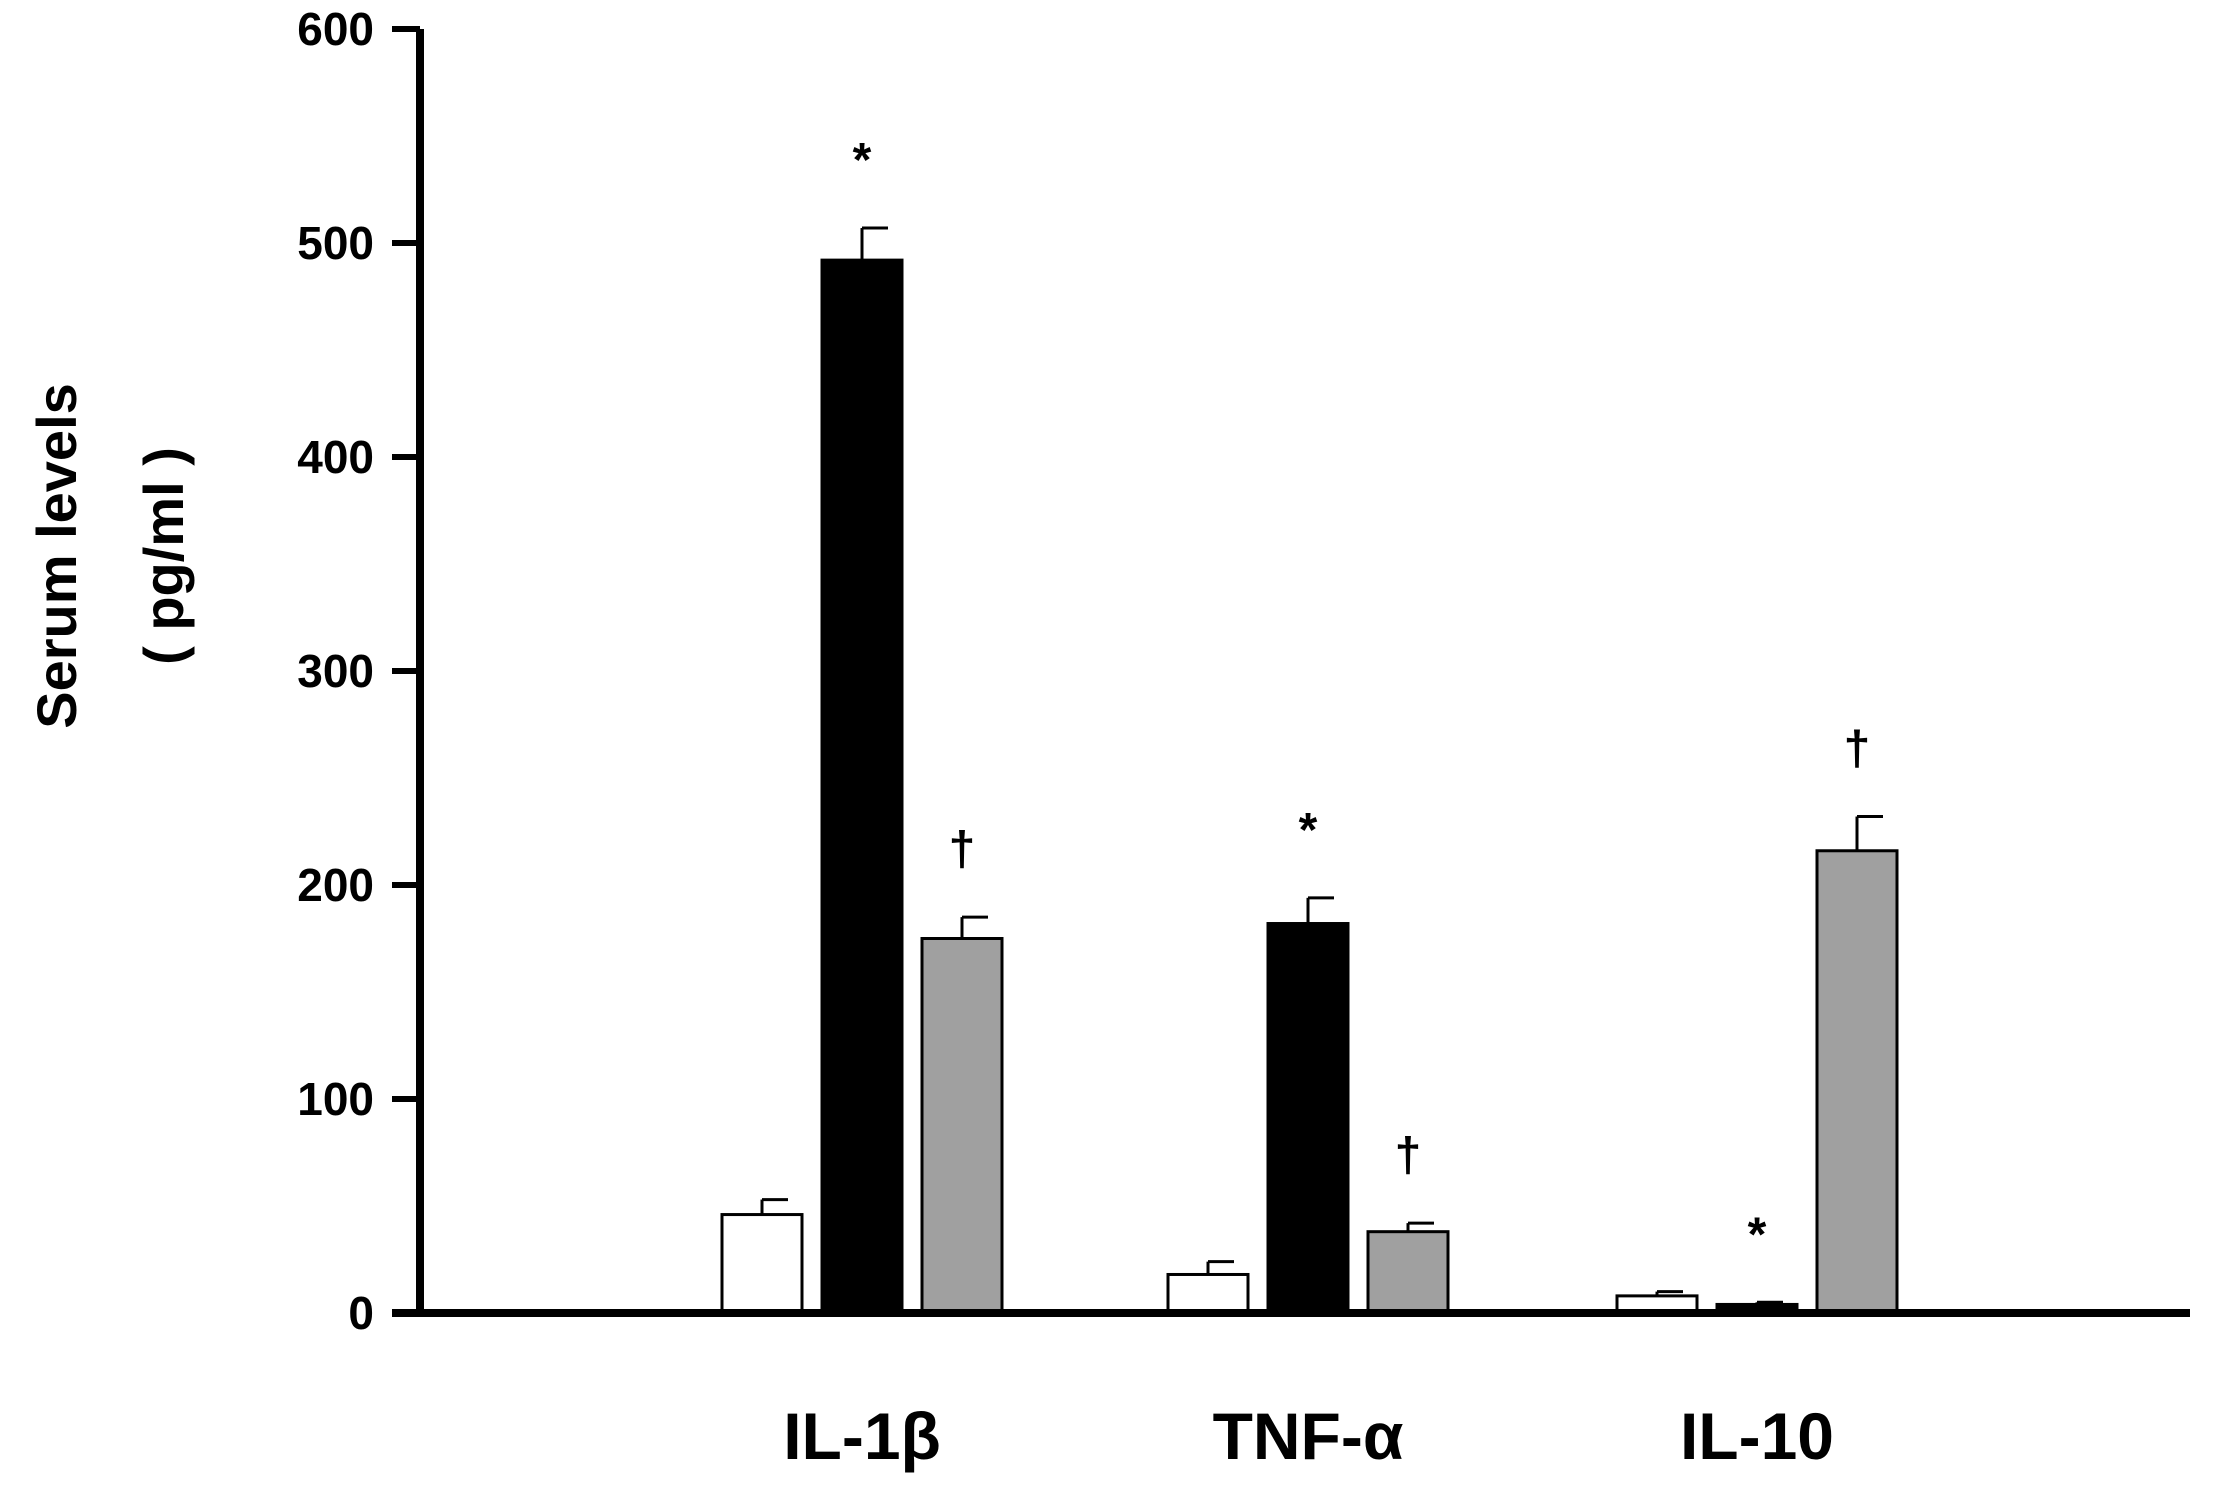  I want to click on y-axis-title-line-2: ( pg/ml ), so click(163, 556).